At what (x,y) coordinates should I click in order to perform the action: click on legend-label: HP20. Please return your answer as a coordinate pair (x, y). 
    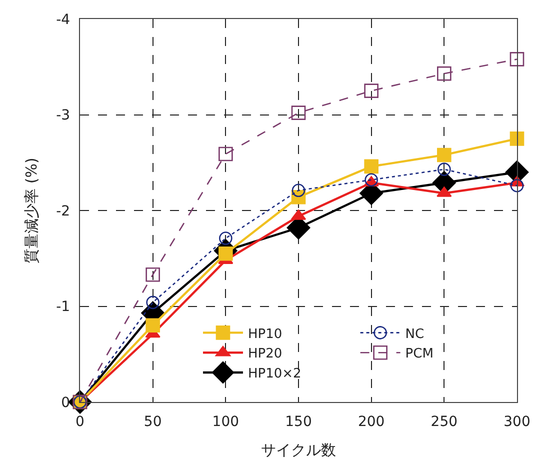
    Looking at the image, I should click on (265, 354).